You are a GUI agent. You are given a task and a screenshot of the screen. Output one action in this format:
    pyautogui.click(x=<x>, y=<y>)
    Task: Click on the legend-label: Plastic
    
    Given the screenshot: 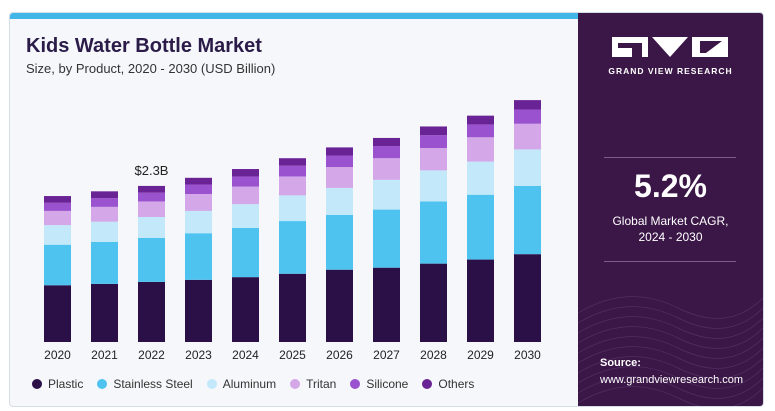 What is the action you would take?
    pyautogui.click(x=66, y=384)
    